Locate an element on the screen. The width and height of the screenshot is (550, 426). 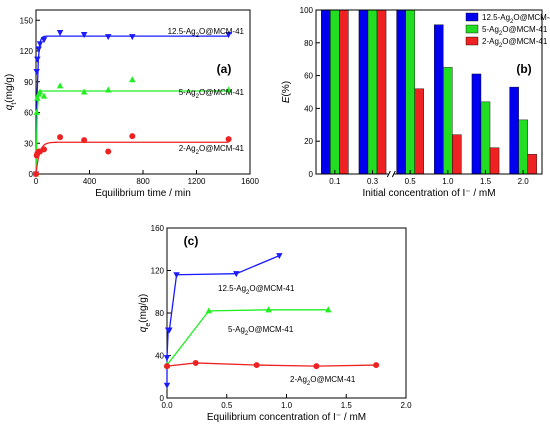
series-line is located at coordinates (247, 337).